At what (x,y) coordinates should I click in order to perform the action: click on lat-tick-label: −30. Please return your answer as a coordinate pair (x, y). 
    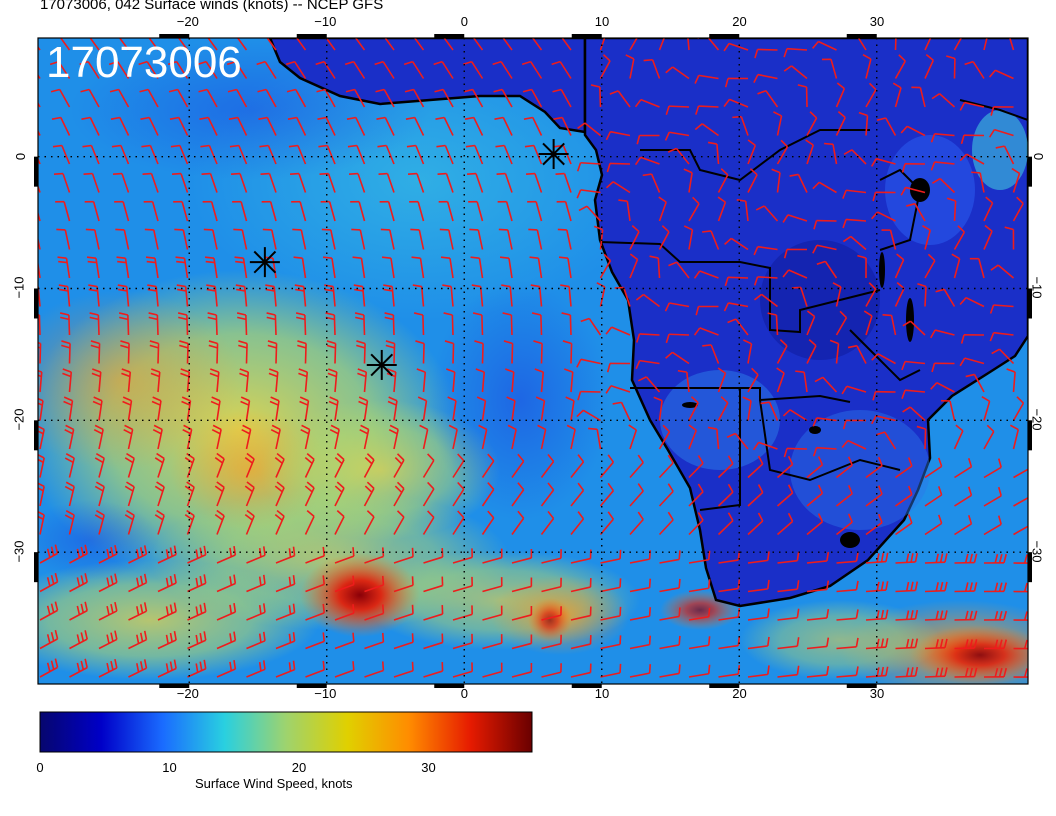
    Looking at the image, I should click on (1037, 551).